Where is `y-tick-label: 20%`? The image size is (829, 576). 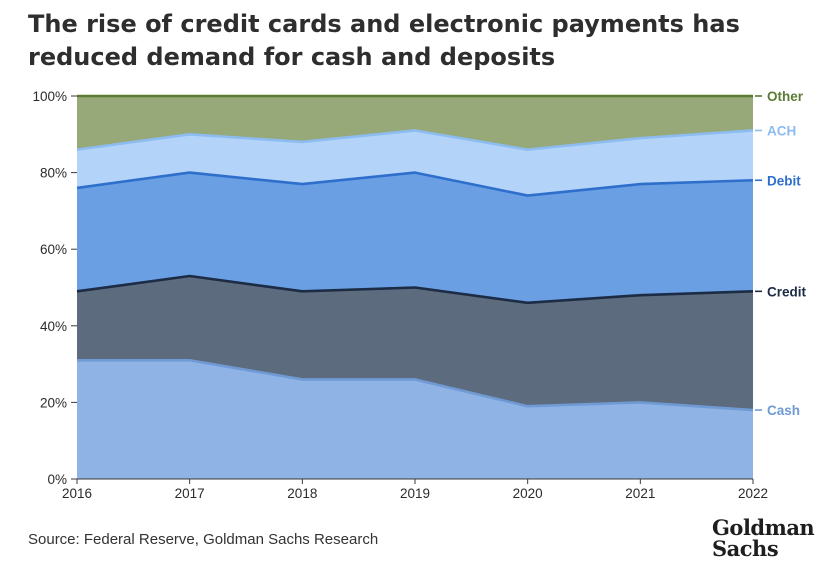
y-tick-label: 20% is located at coordinates (53, 402).